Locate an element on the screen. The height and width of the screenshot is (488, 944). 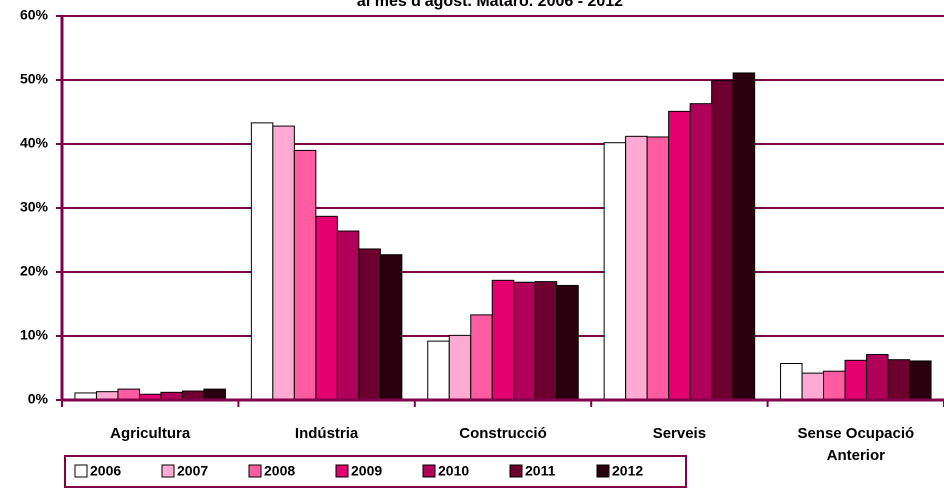
legend-label: 2012 is located at coordinates (627, 471).